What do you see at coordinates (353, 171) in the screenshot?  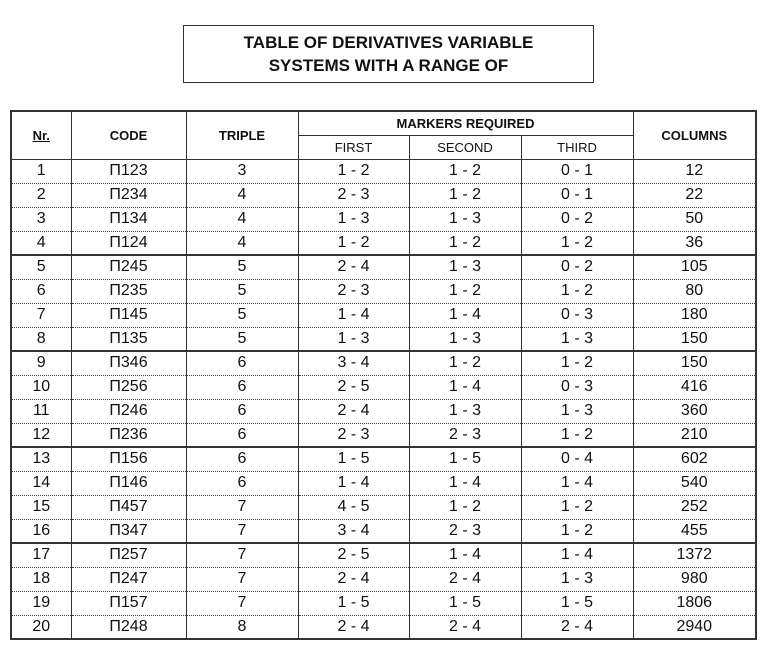 I see `first-cell: 1 - 2` at bounding box center [353, 171].